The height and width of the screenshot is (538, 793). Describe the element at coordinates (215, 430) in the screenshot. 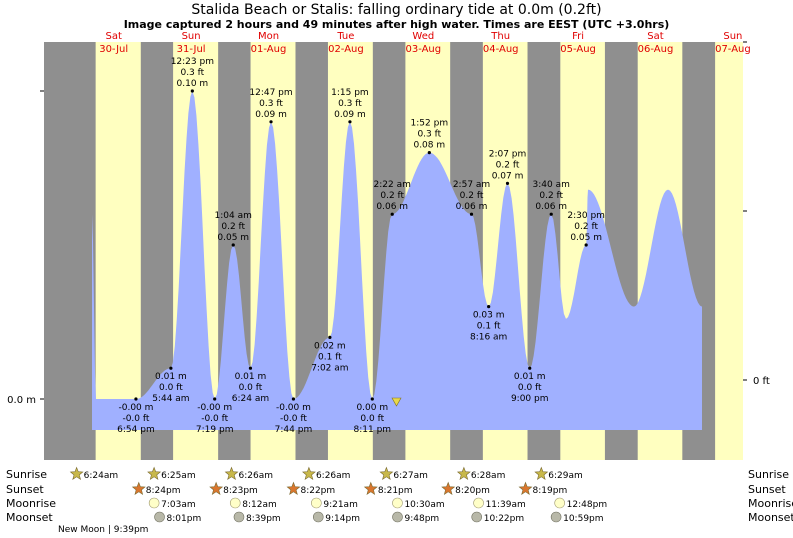

I see `tide-time-label: 7:19 pm` at that location.